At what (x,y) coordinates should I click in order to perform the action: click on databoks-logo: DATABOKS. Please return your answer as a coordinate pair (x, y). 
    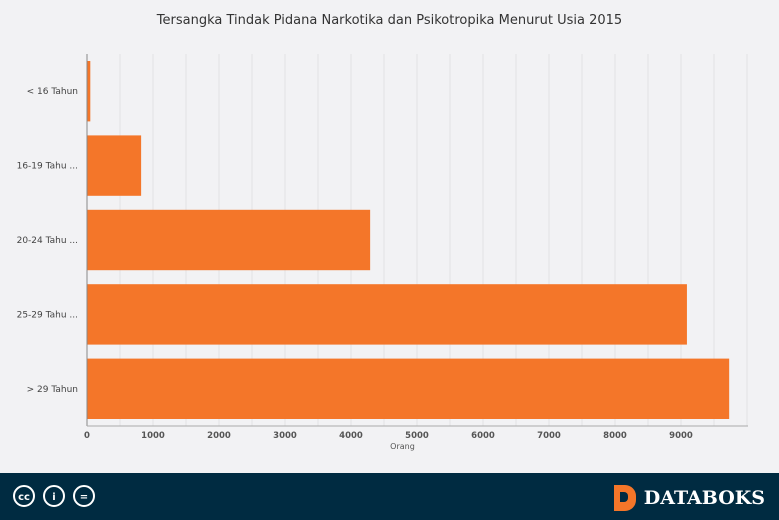
    Looking at the image, I should click on (689, 498).